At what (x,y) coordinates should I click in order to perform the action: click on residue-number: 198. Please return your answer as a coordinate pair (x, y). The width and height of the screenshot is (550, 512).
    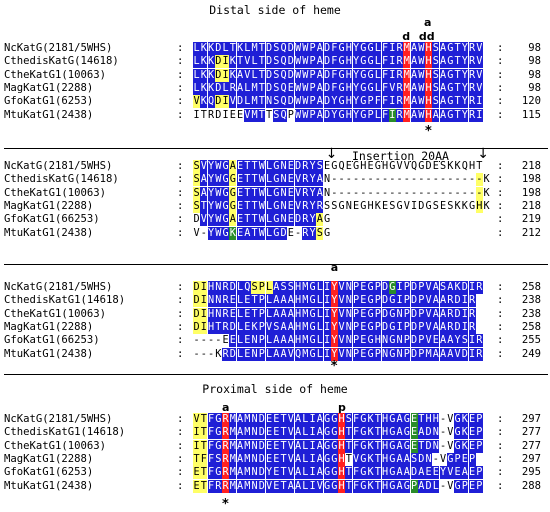
    Looking at the image, I should click on (531, 179).